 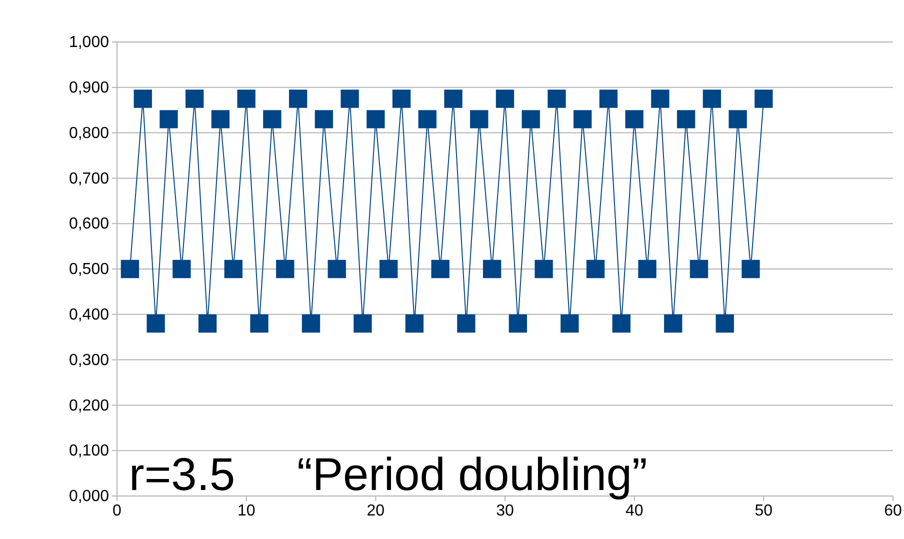 What do you see at coordinates (89, 451) in the screenshot?
I see `y-tick-label: 0,100` at bounding box center [89, 451].